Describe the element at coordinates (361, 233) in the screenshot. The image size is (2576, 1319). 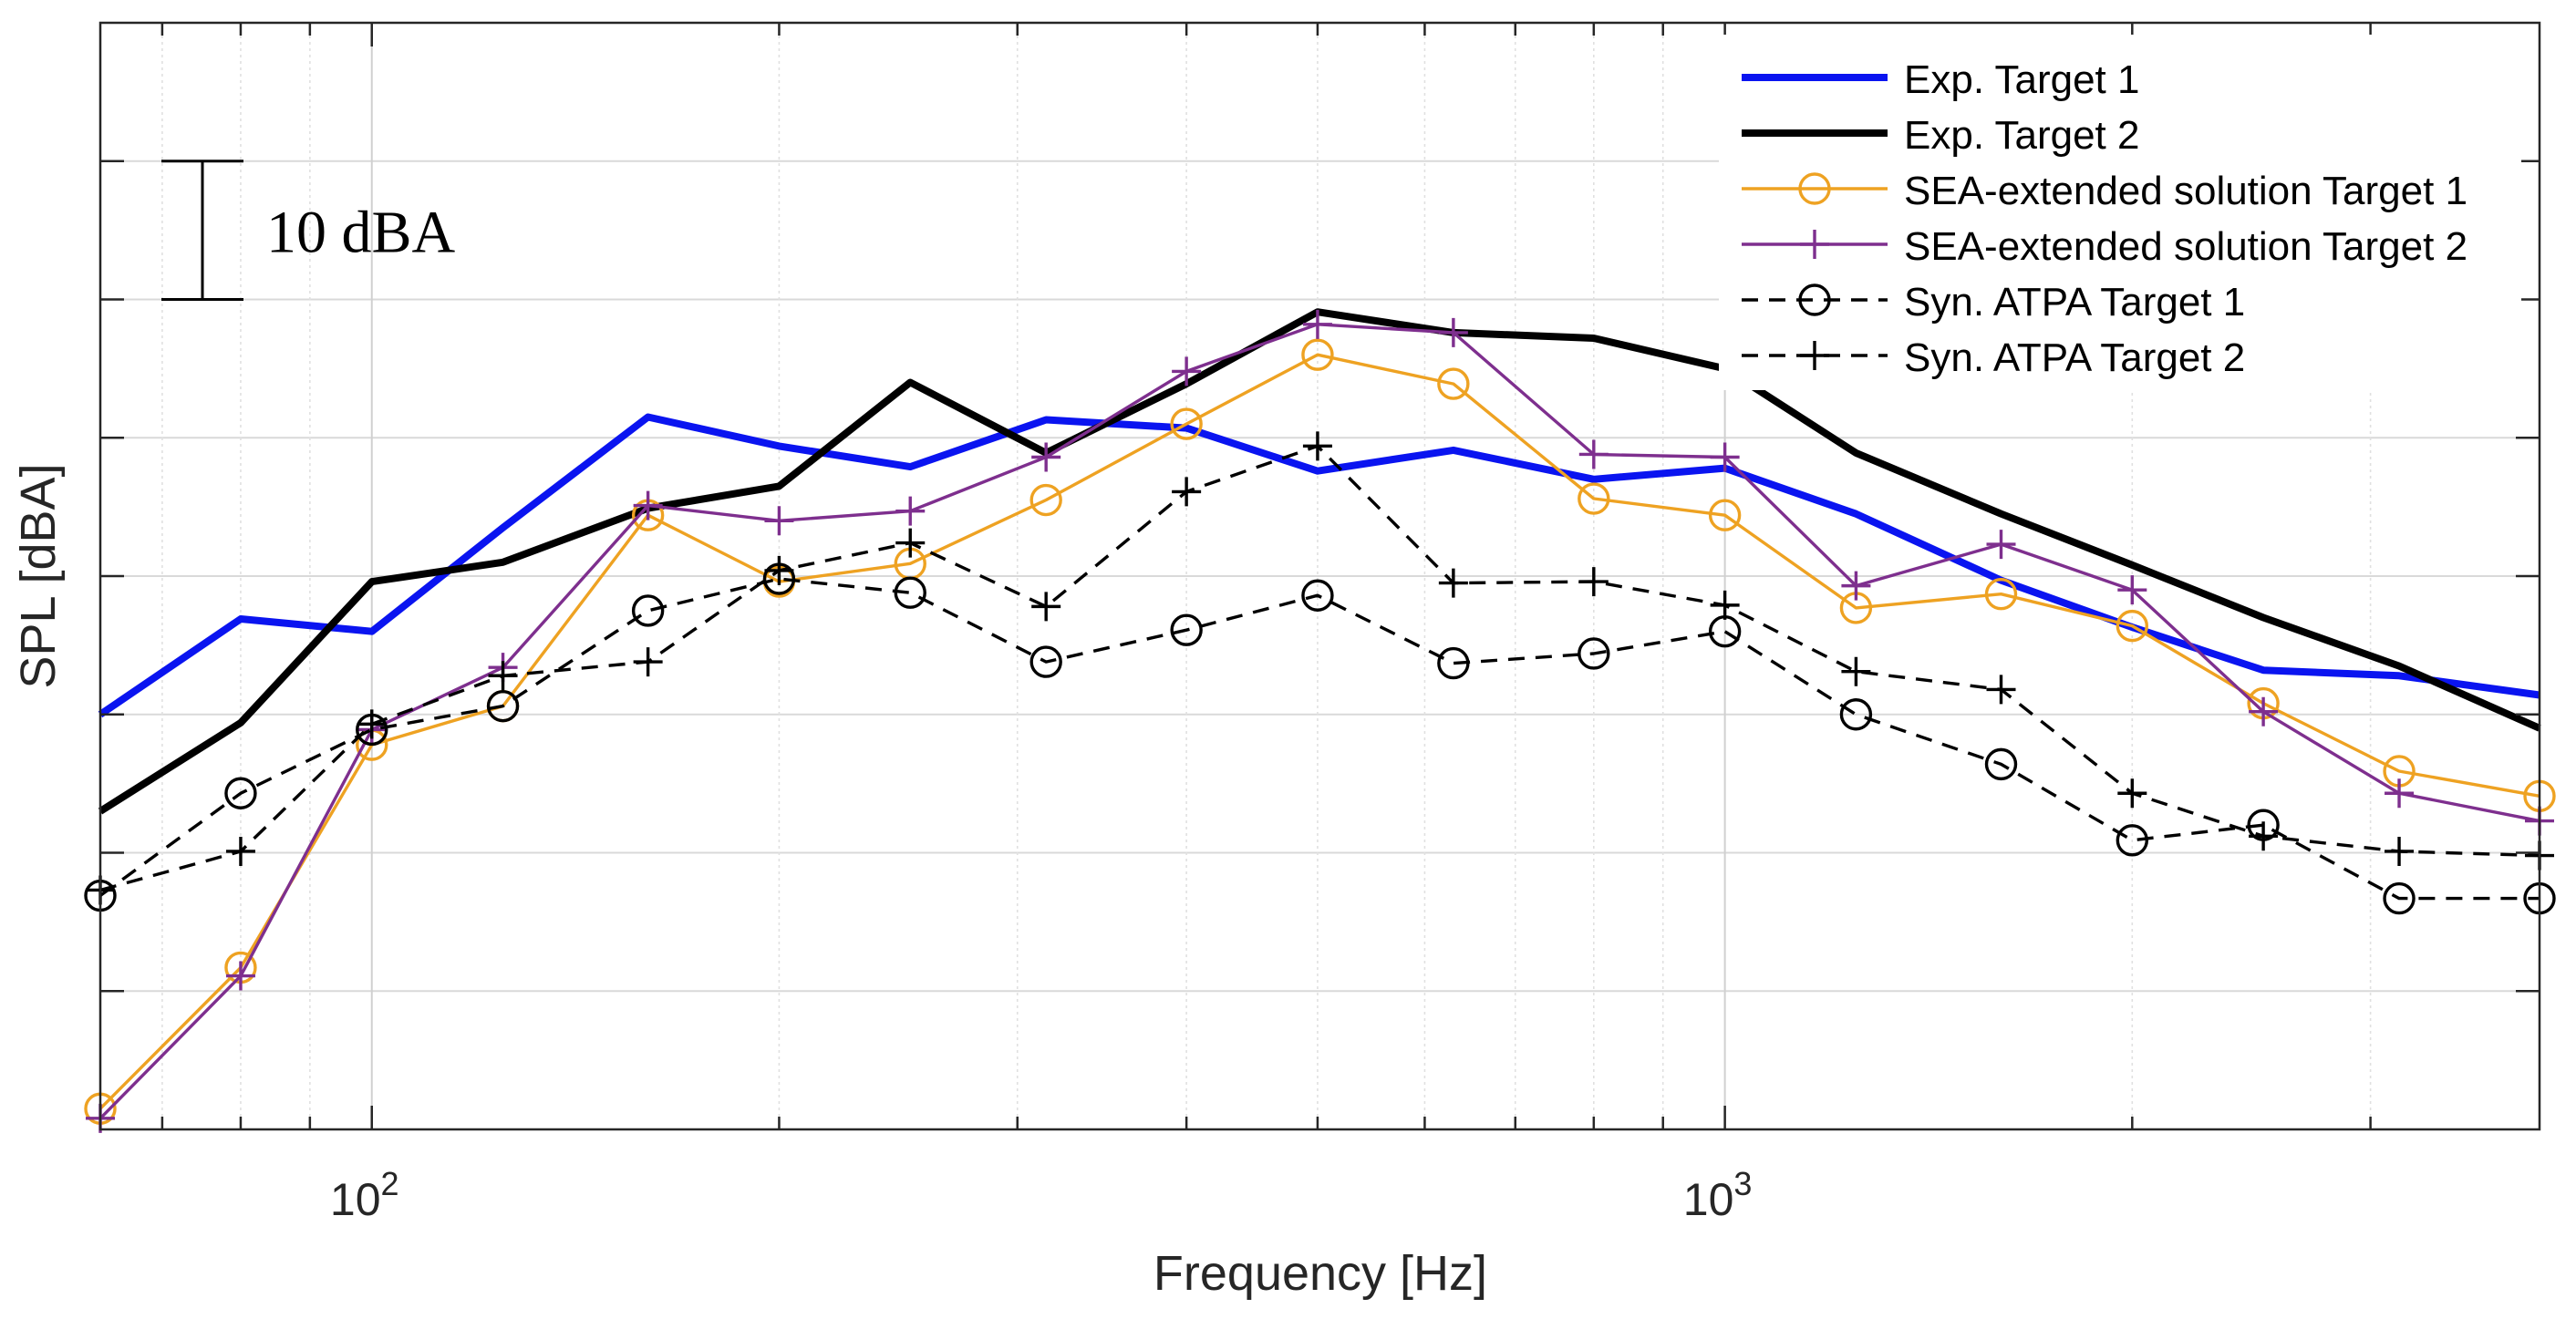
I see `scale-bar-label: 10 dBA` at that location.